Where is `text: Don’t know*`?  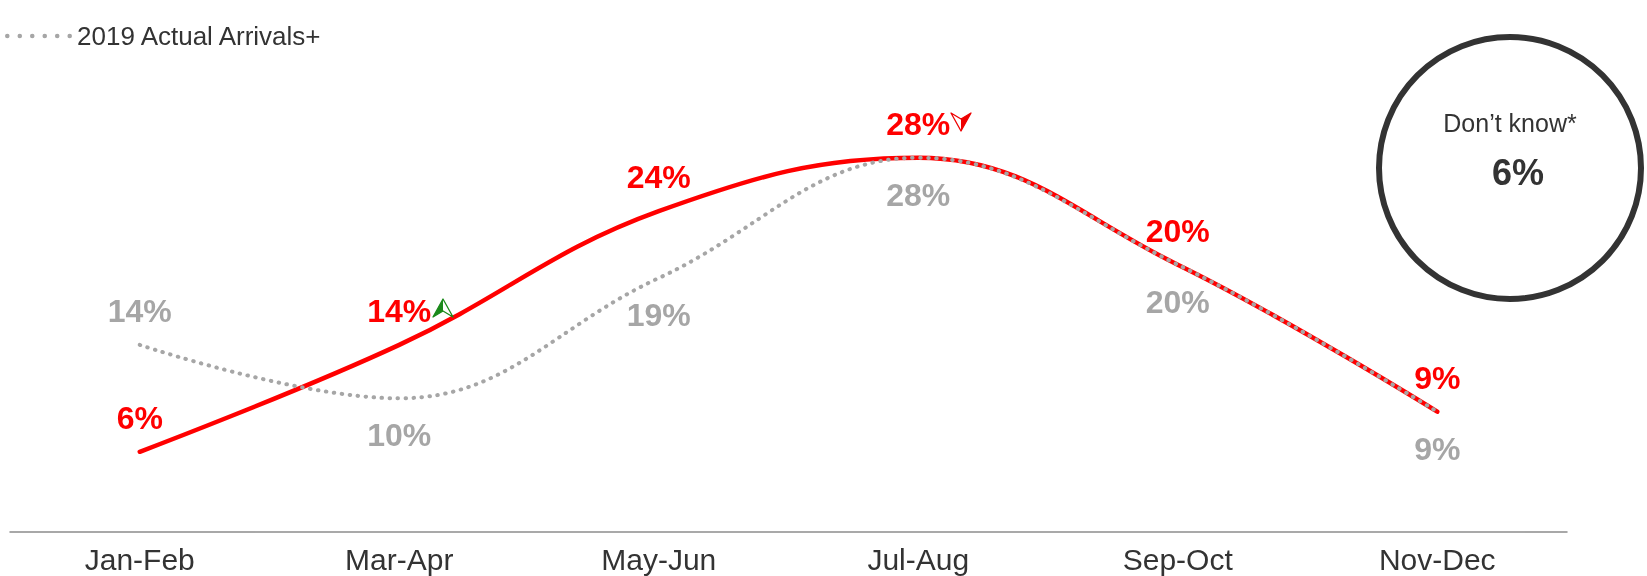
text: Don’t know* is located at coordinates (1510, 123).